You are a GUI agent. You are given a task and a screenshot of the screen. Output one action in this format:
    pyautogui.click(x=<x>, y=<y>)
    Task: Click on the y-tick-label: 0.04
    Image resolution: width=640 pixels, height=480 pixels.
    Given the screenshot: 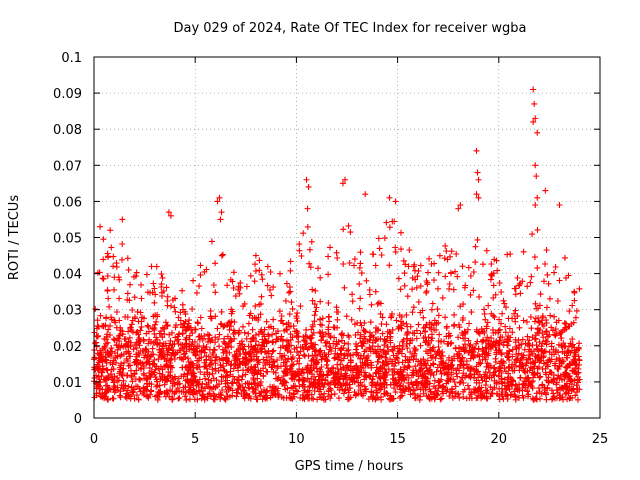 What is the action you would take?
    pyautogui.click(x=67, y=275)
    